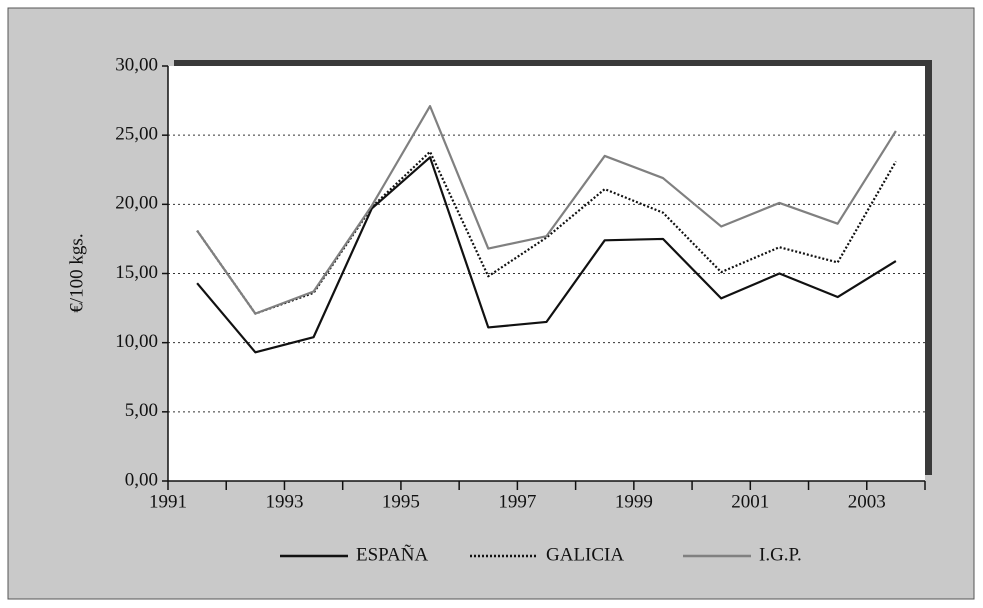 The height and width of the screenshot is (608, 983). I want to click on y-tick-label: 25,00, so click(136, 134).